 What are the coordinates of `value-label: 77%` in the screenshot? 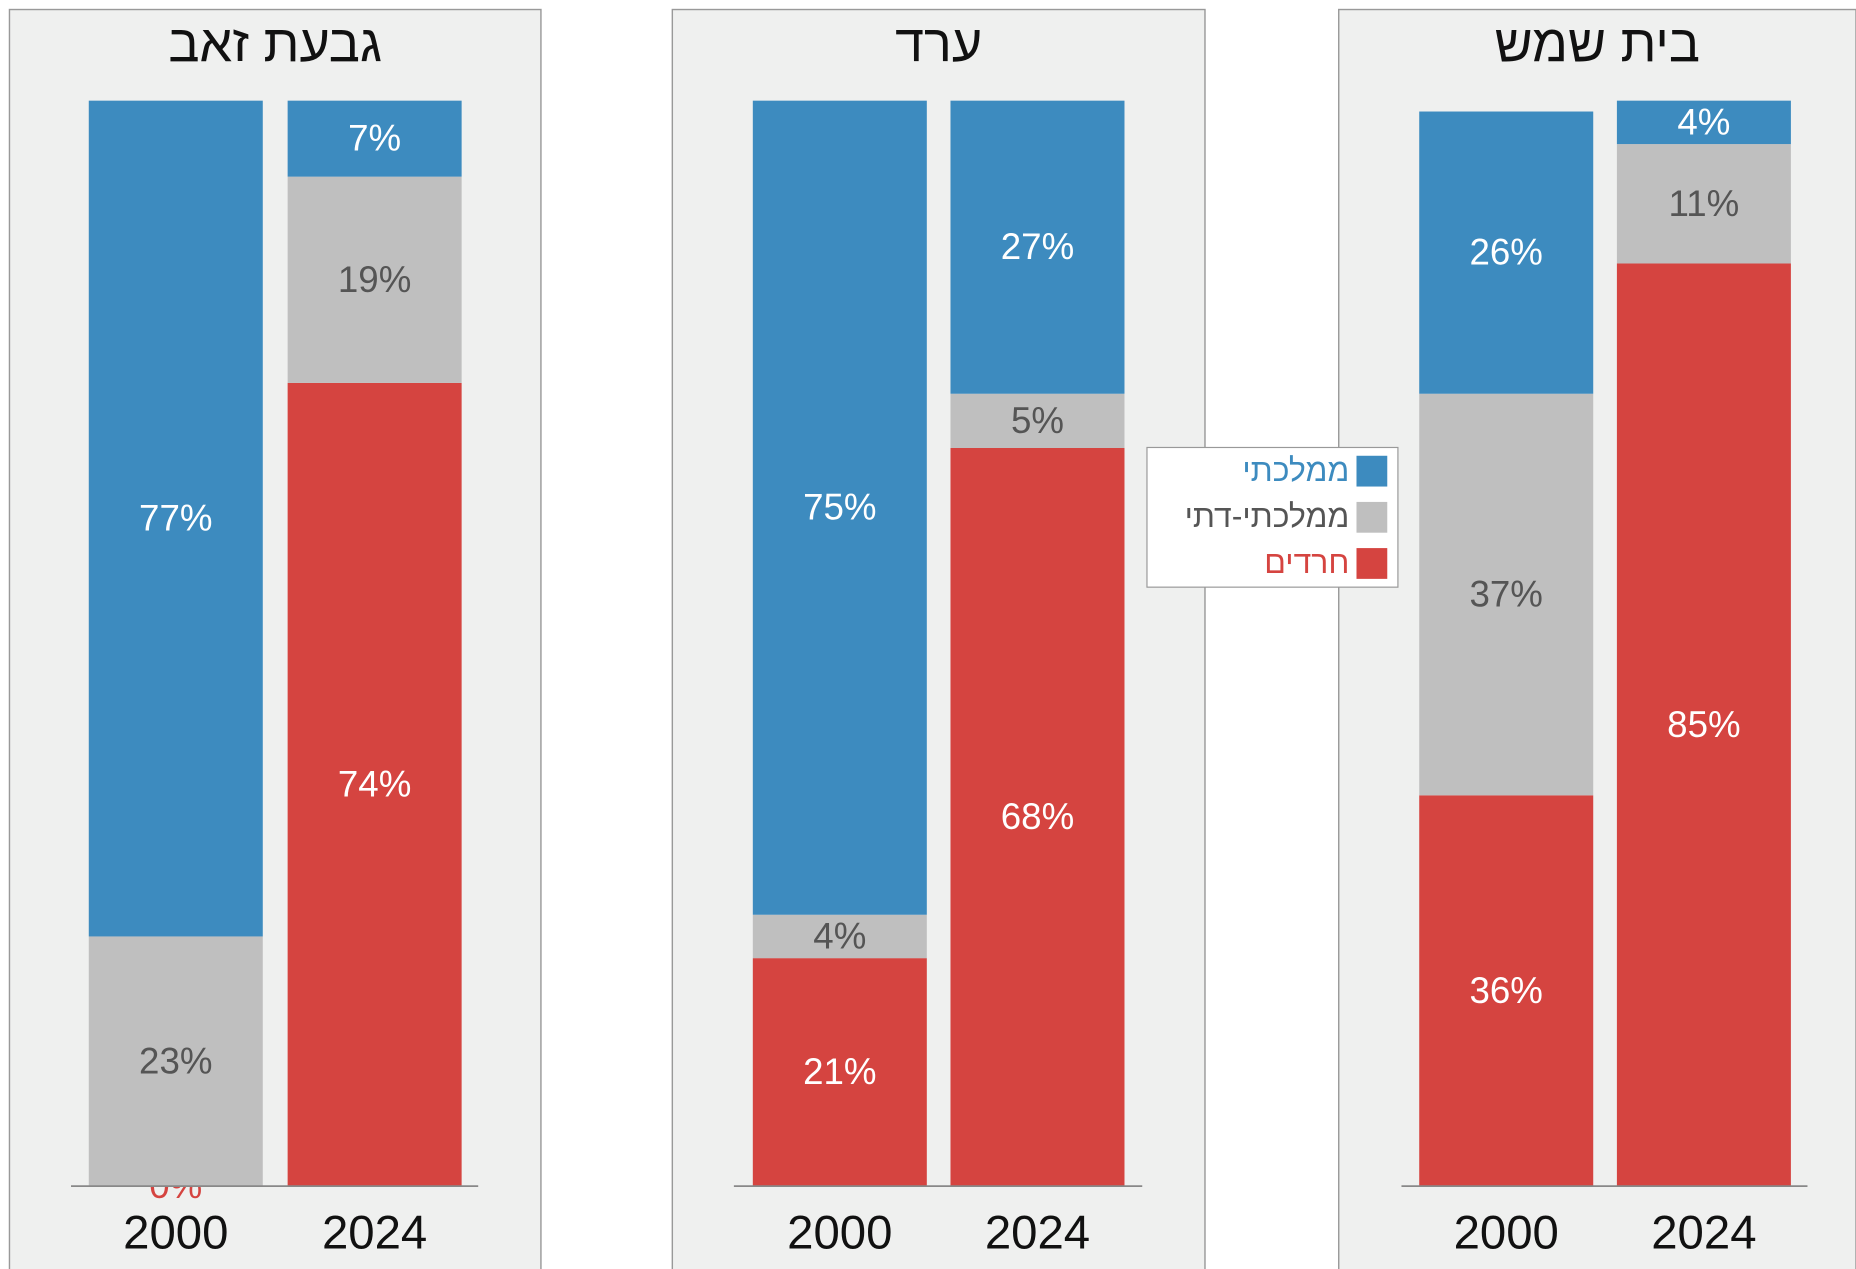 It's located at (175, 518).